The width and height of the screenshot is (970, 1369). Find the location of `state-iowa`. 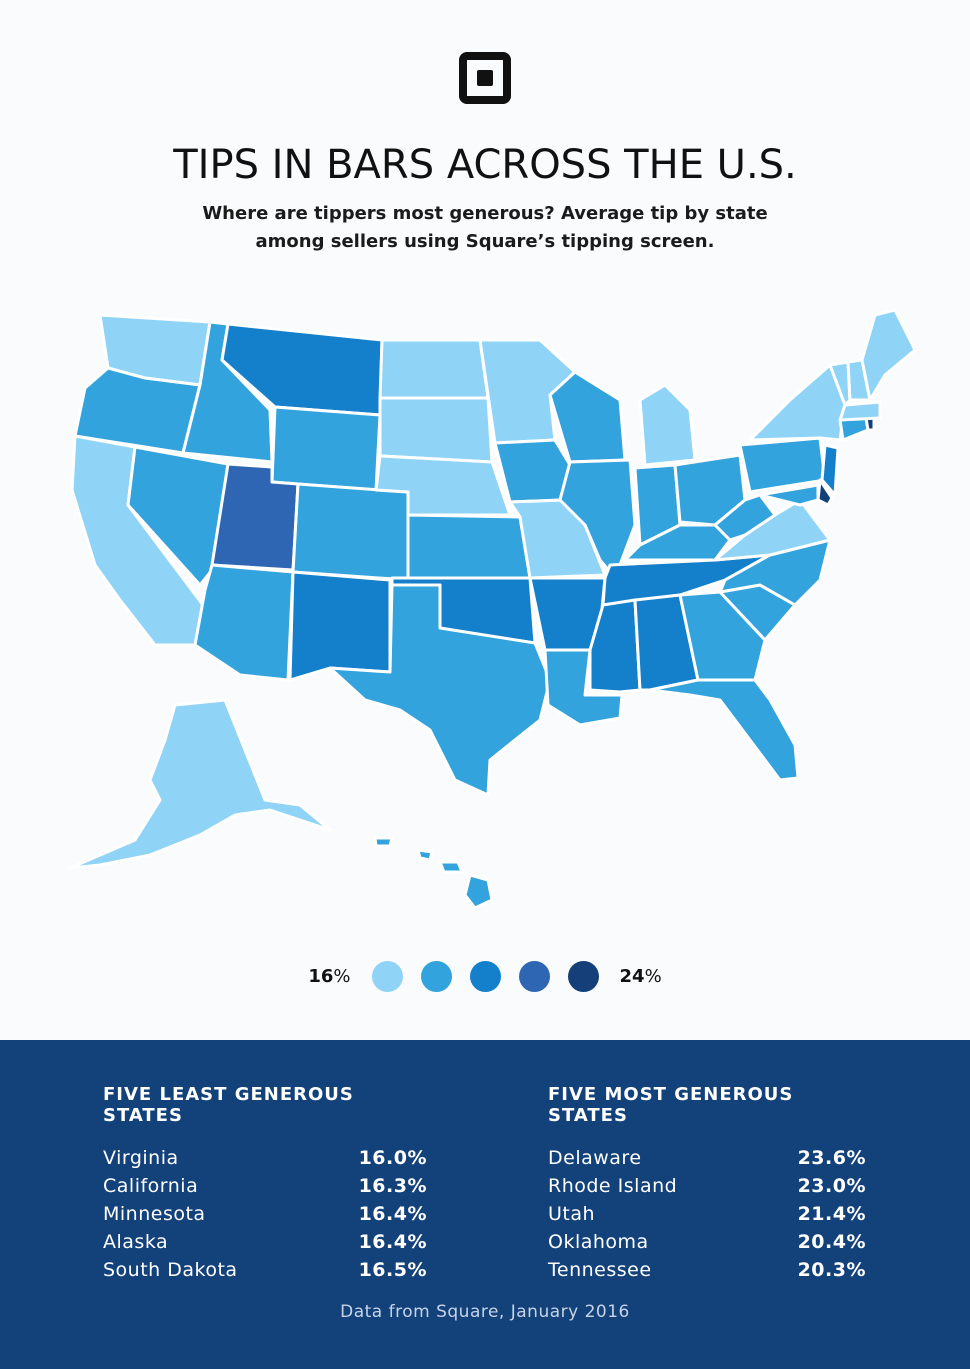

state-iowa is located at coordinates (532, 471).